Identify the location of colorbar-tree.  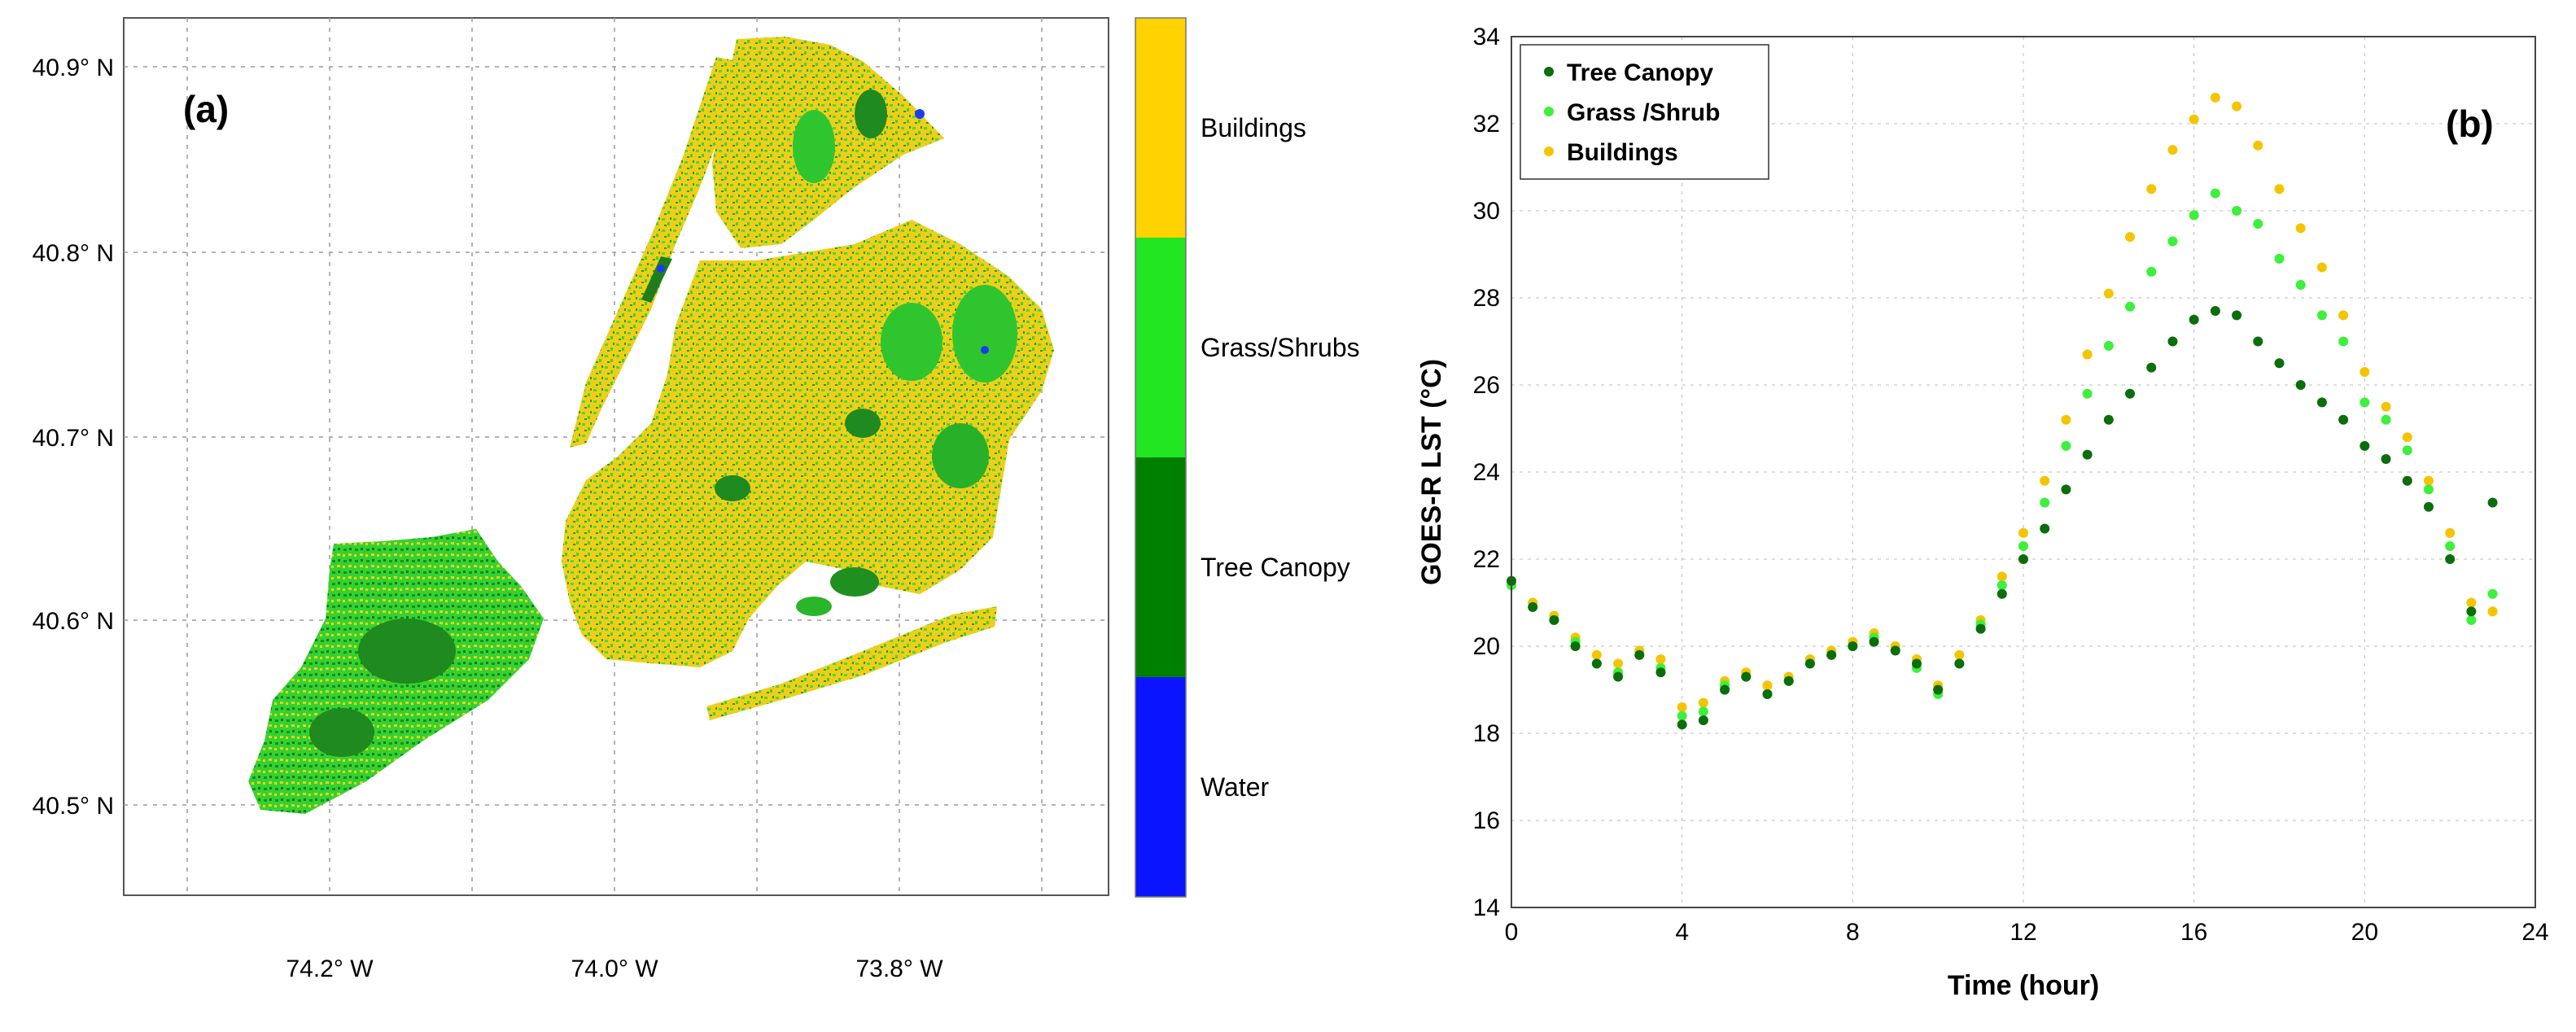
(1160, 567).